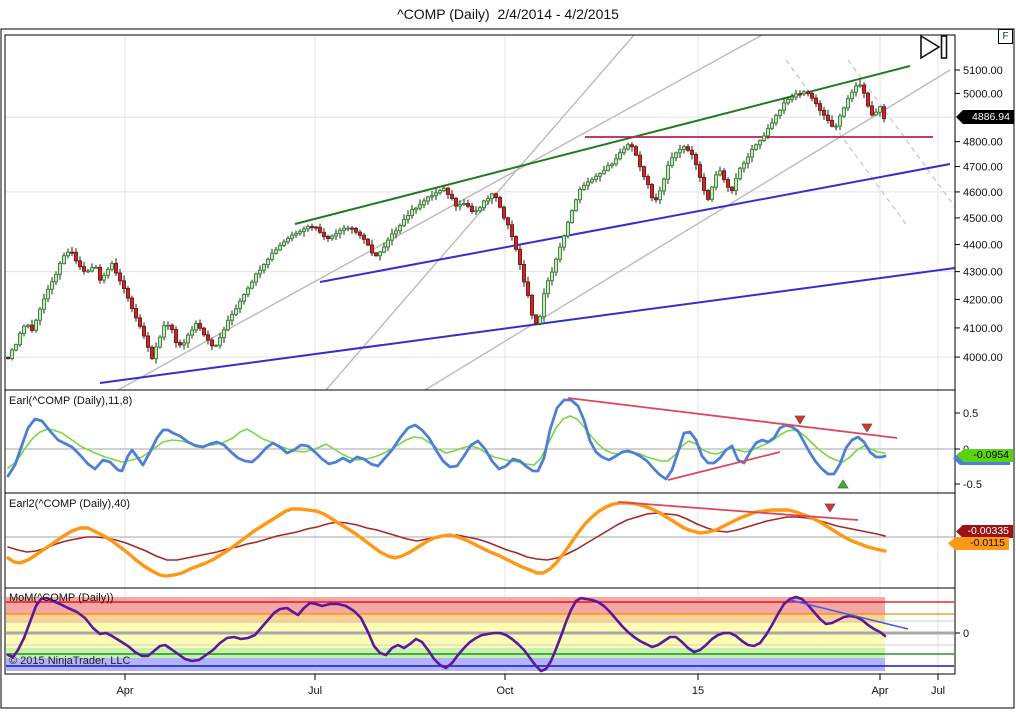  What do you see at coordinates (983, 193) in the screenshot?
I see `price-tick-label: 4600.00` at bounding box center [983, 193].